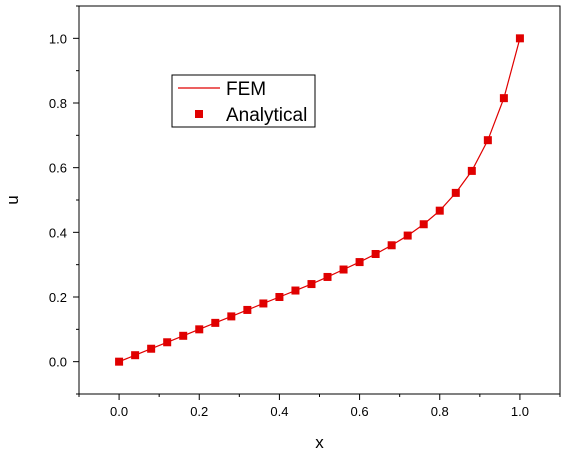 The width and height of the screenshot is (573, 459). Describe the element at coordinates (12, 199) in the screenshot. I see `y-axis-title: u` at that location.